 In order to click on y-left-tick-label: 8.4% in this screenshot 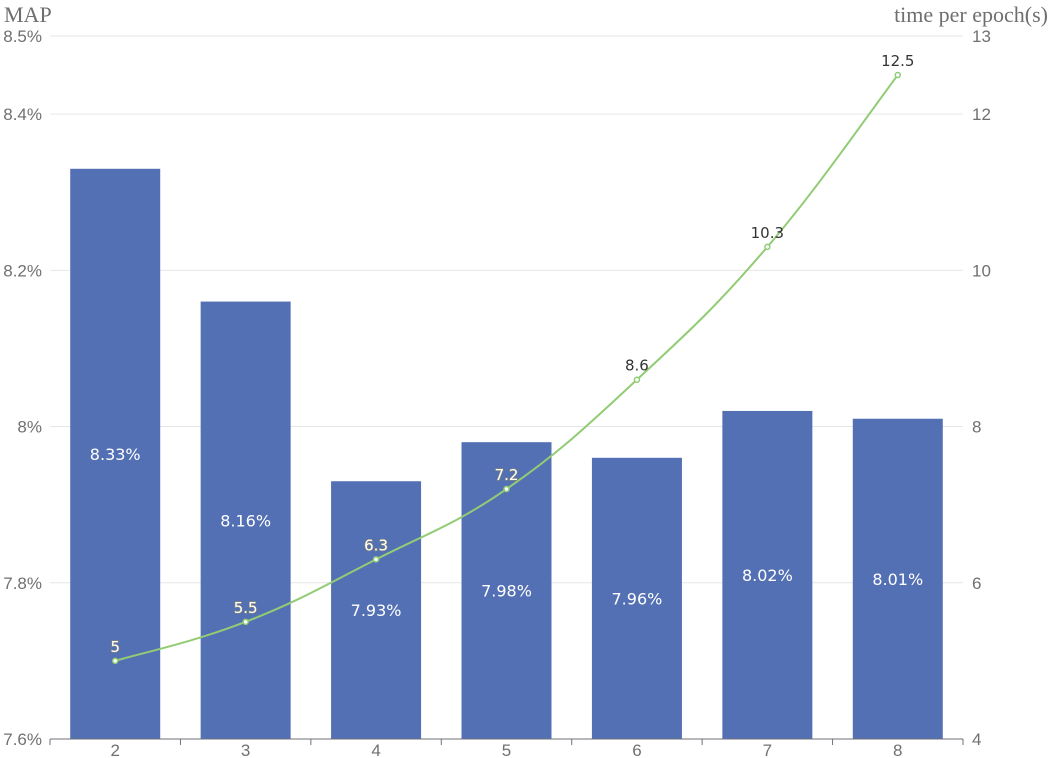, I will do `click(22, 114)`.